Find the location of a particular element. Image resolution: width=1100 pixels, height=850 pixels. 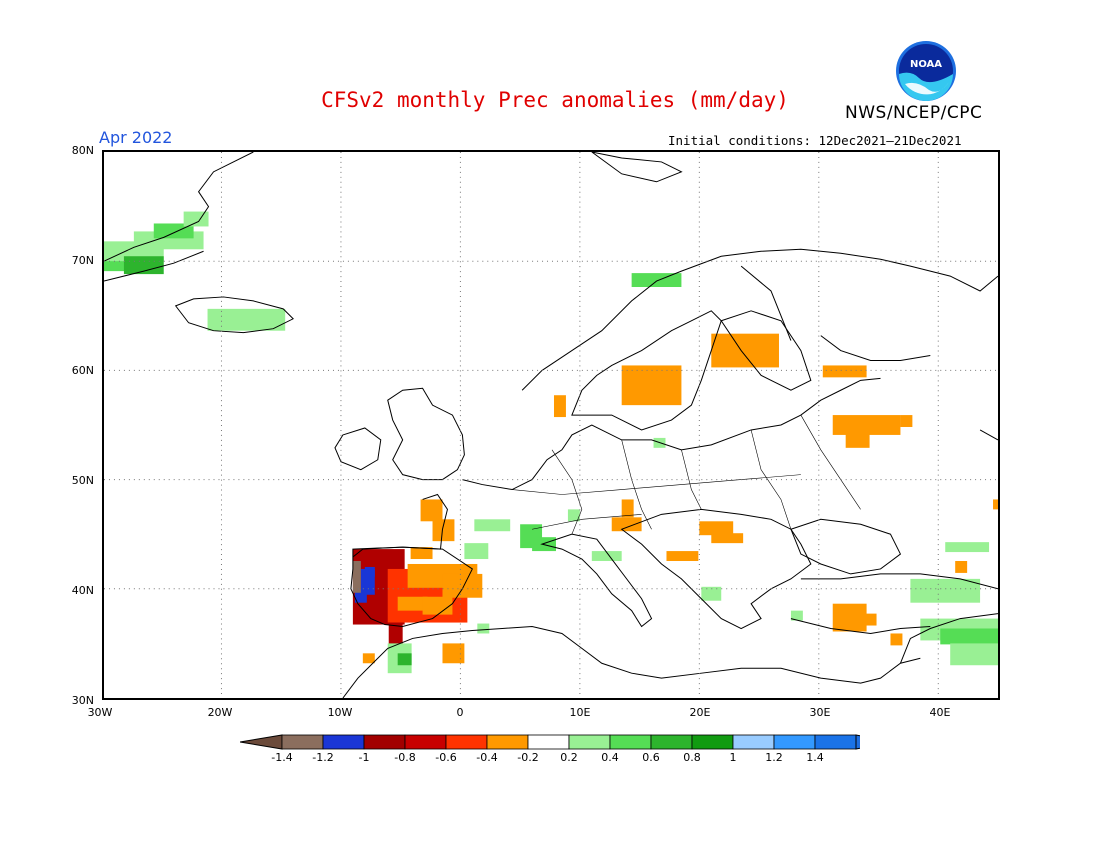

colorbar-tick-label: -0.4 is located at coordinates (487, 757).